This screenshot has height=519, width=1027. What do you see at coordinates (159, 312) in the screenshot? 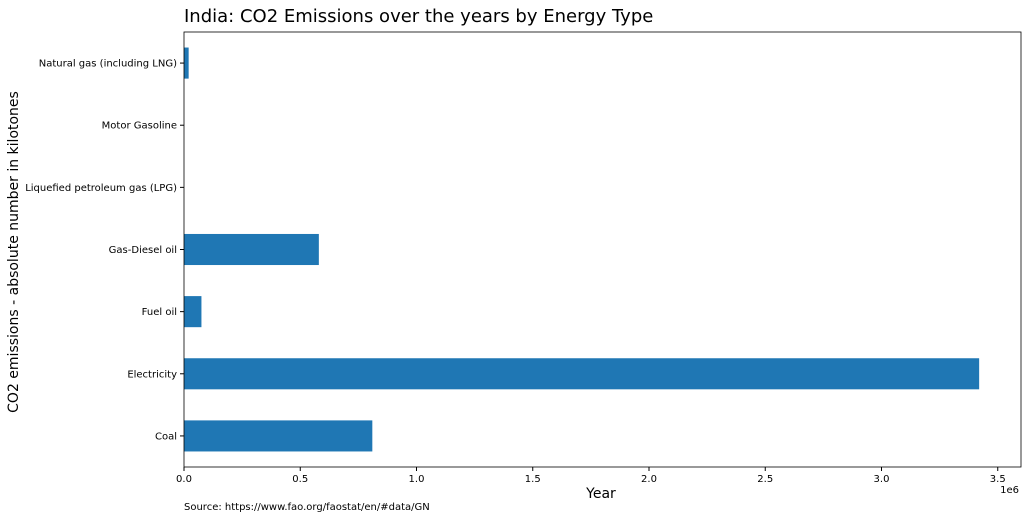
I see `y-tick-label: Fuel oil` at bounding box center [159, 312].